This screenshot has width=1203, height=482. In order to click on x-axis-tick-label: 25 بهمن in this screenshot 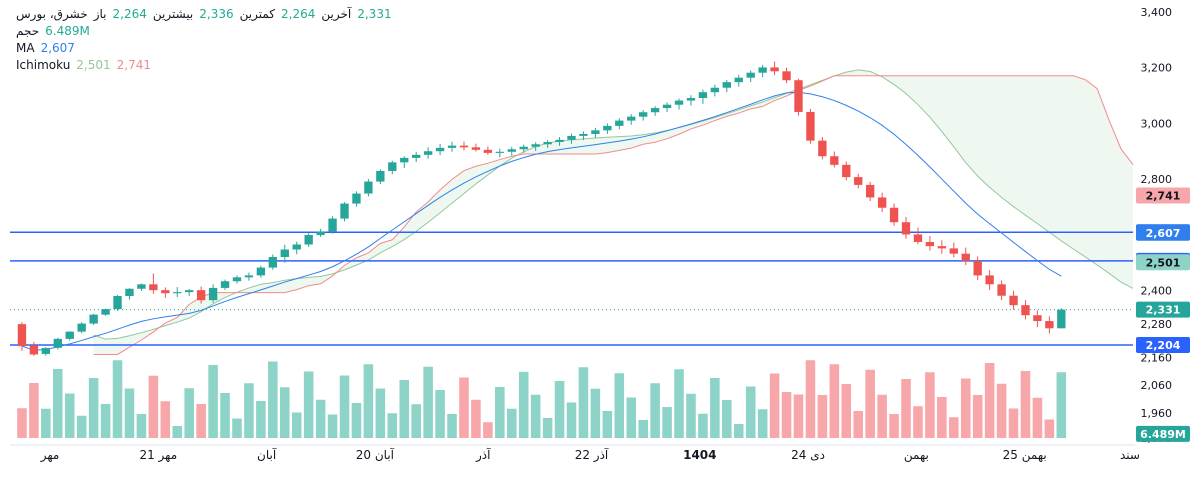, I will do `click(1025, 455)`.